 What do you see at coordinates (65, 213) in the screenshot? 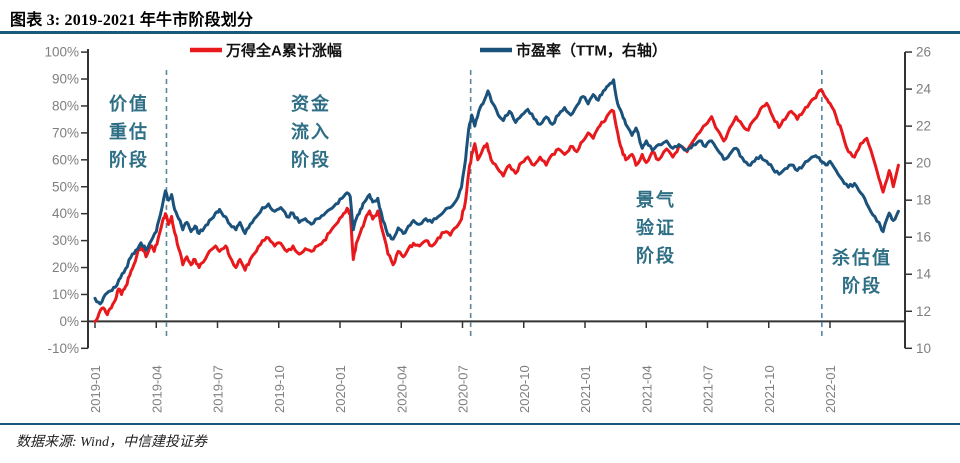
I see `left-axis-tick-label: 40%` at bounding box center [65, 213].